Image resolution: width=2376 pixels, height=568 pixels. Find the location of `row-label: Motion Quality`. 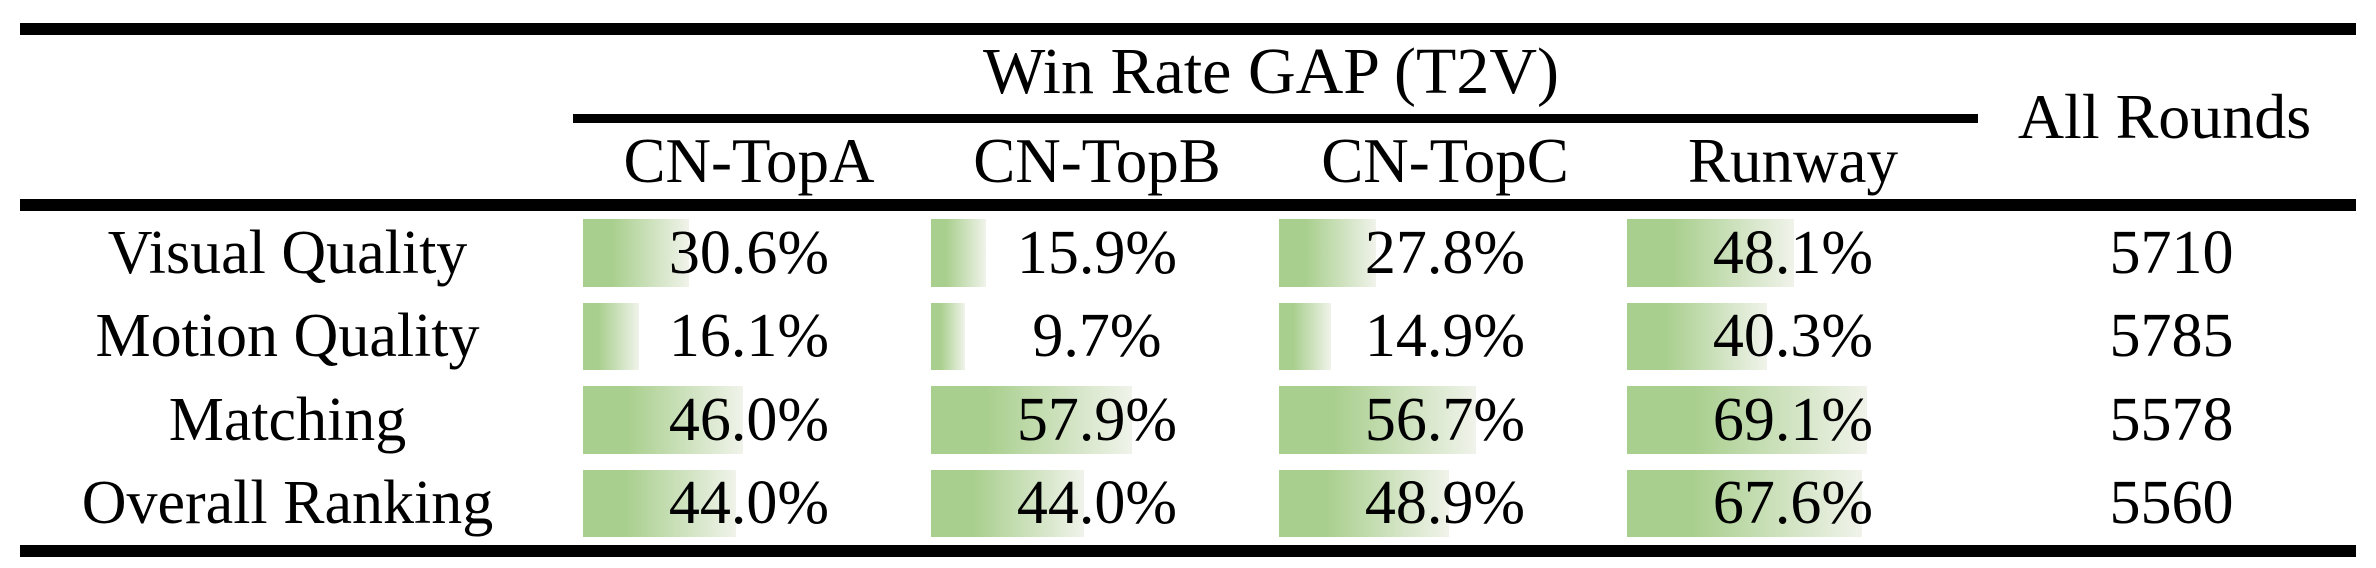

row-label: Motion Quality is located at coordinates (287, 336).